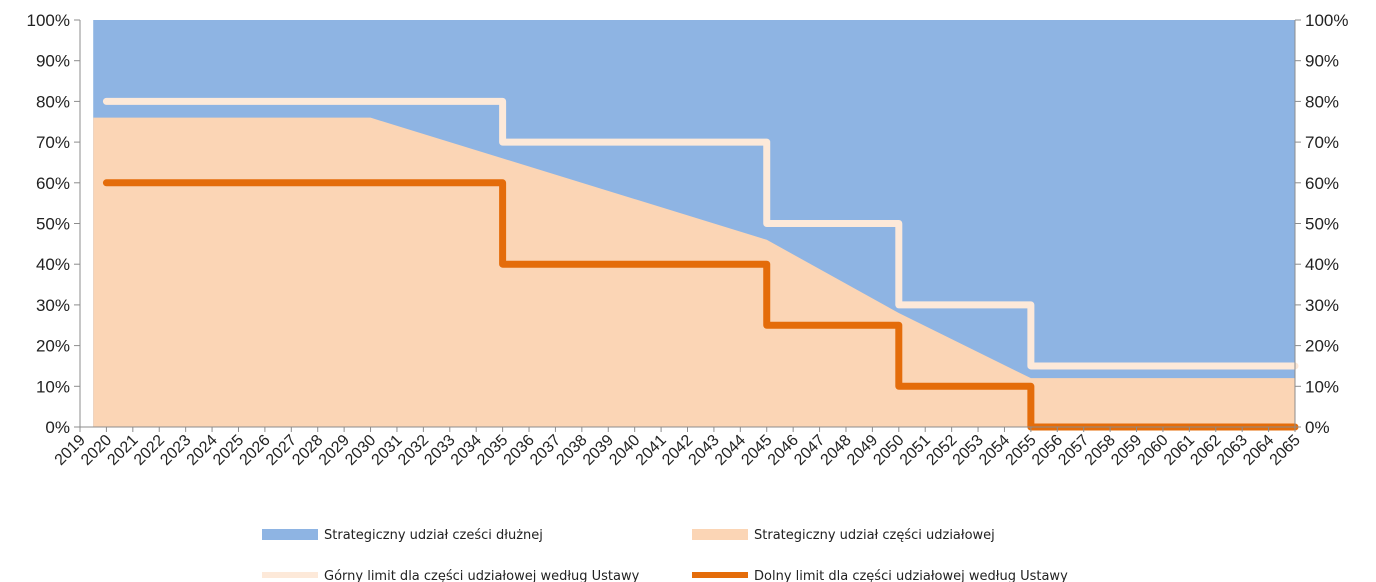  I want to click on y-tick-label-left: 20%, so click(53, 346).